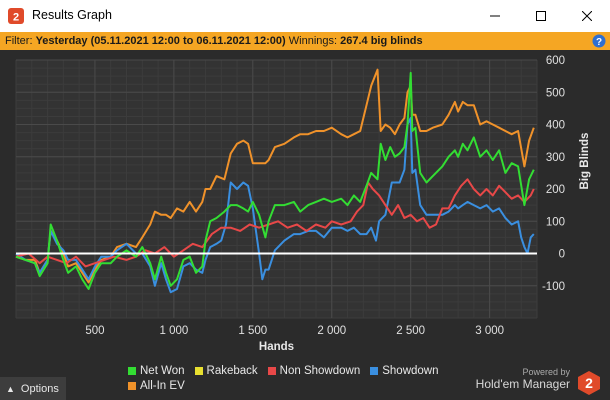 The height and width of the screenshot is (400, 610). Describe the element at coordinates (19, 41) in the screenshot. I see `filter-label: Filter:` at that location.